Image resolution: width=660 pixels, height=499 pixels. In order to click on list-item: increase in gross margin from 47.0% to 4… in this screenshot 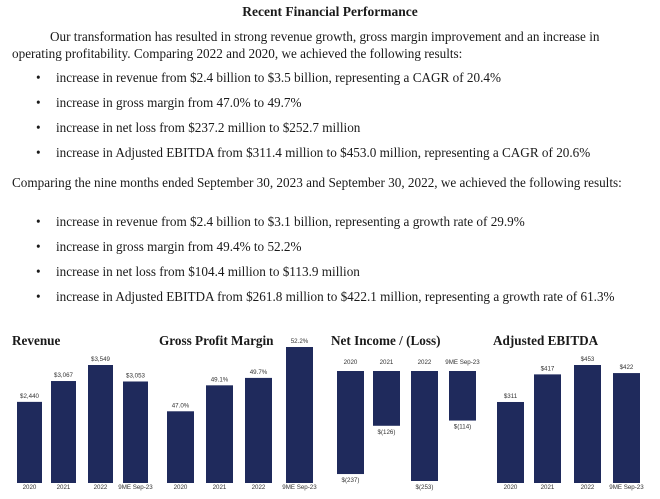, I will do `click(338, 102)`.